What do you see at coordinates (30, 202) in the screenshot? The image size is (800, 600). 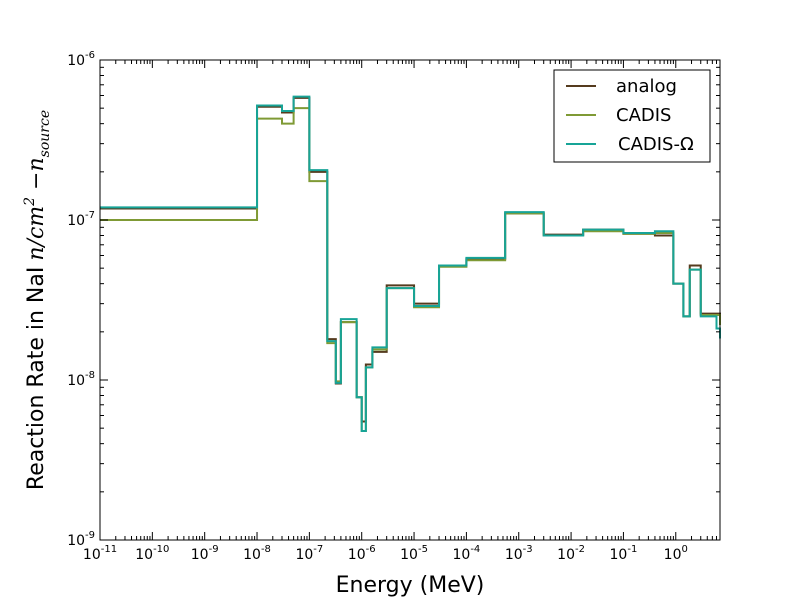 I see `y-axis-title-unit-exp: 2` at bounding box center [30, 202].